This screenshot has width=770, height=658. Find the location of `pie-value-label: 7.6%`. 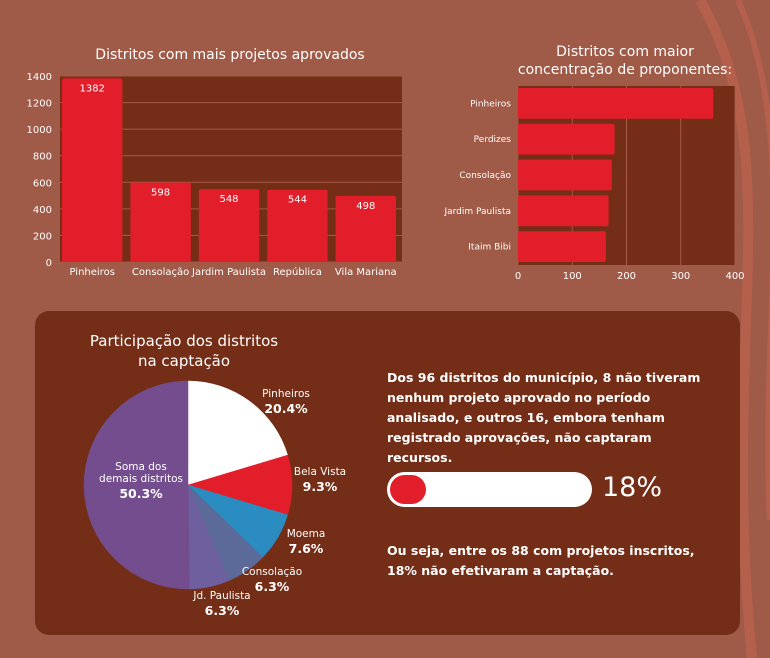

pie-value-label: 7.6% is located at coordinates (306, 548).